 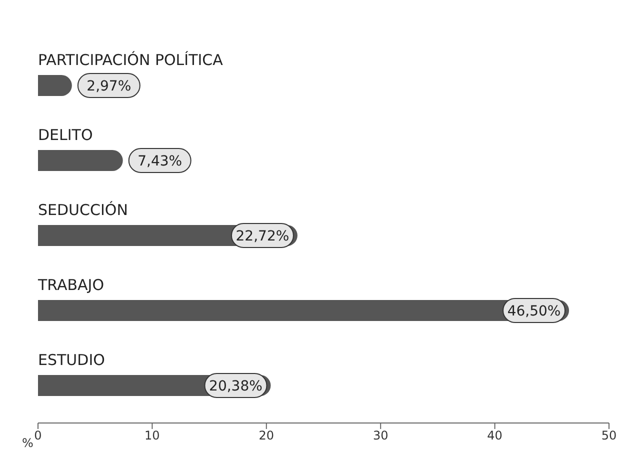 What do you see at coordinates (263, 236) in the screenshot?
I see `data-label: 22,72%` at bounding box center [263, 236].